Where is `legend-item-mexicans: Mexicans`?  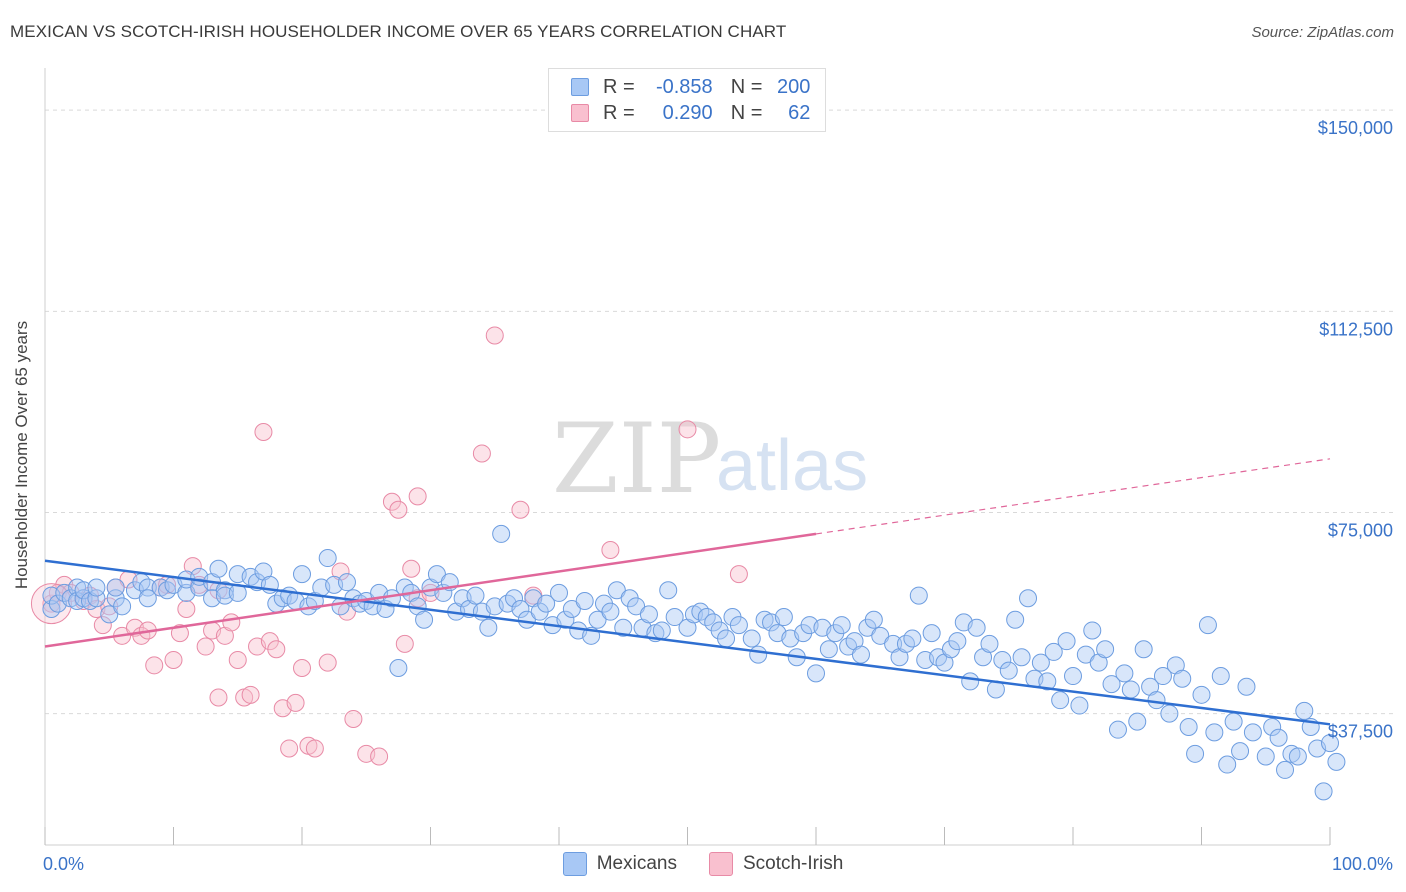
legend-item-mexicans: Mexicans is located at coordinates (619, 864).